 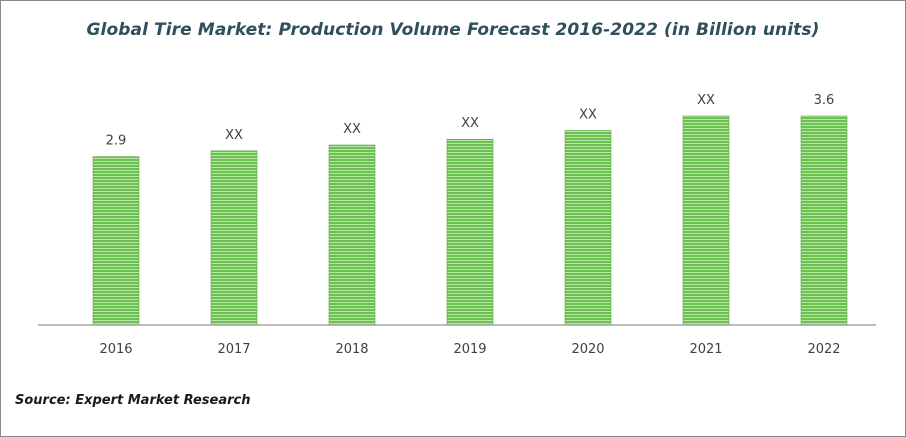 I want to click on x-tick-label-2018: 2018, so click(x=351, y=349).